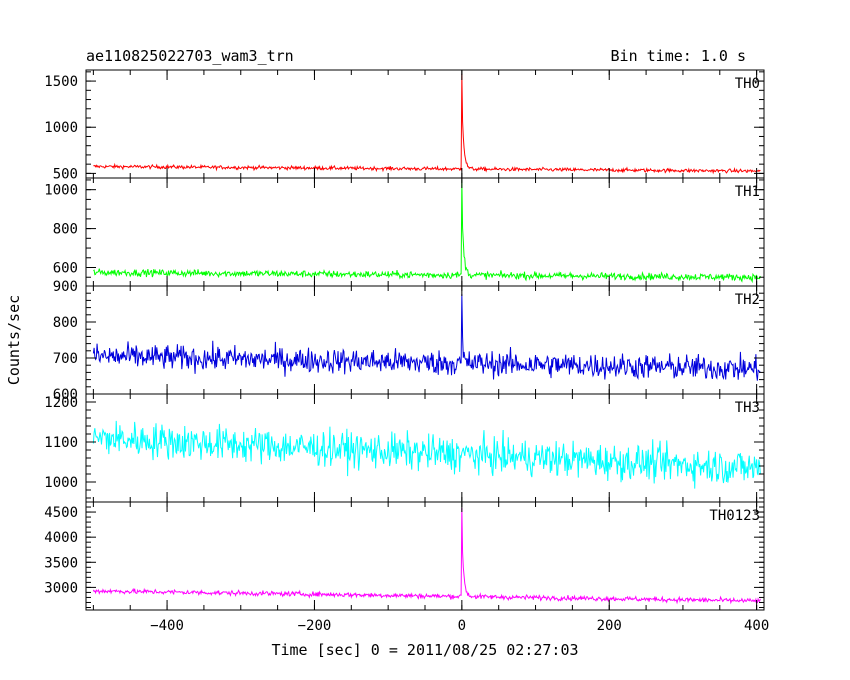 This screenshot has width=850, height=680. I want to click on panel-label: TH0123, so click(734, 516).